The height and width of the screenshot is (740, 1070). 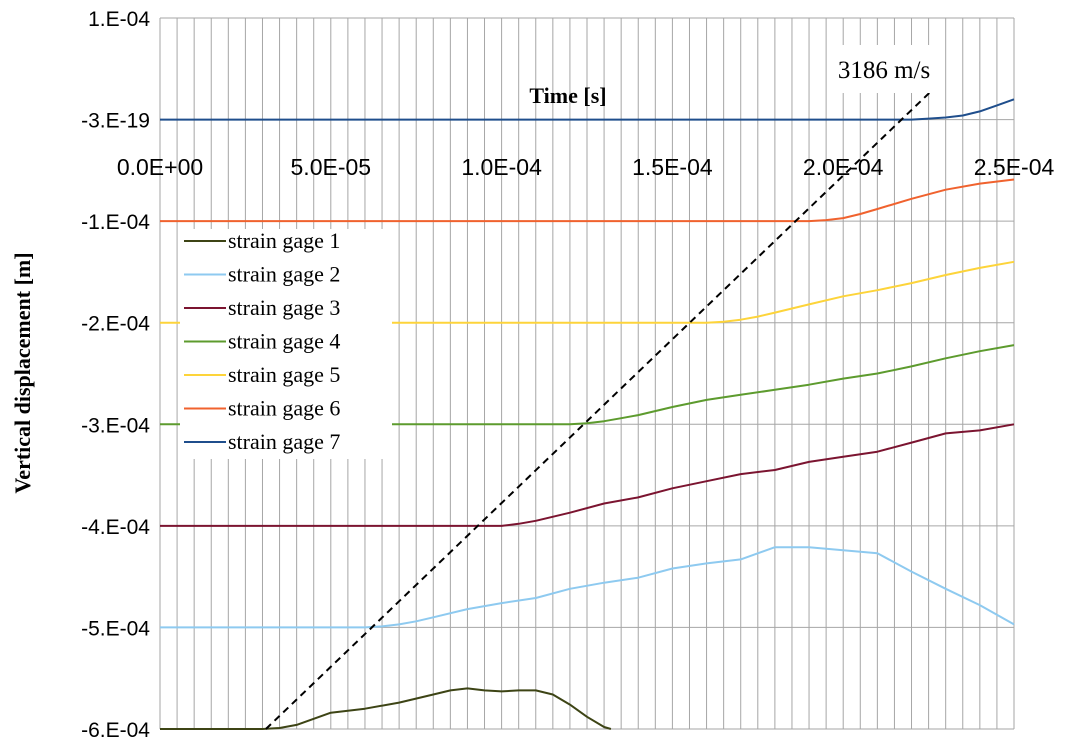 I want to click on legend-label: strain gage 7, so click(x=284, y=441).